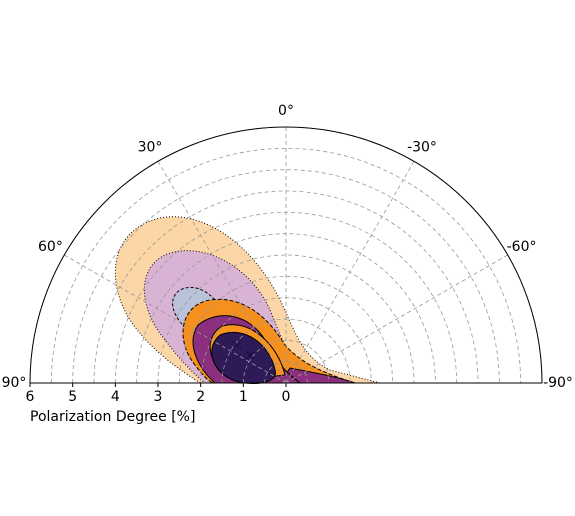 The height and width of the screenshot is (516, 575). I want to click on theta-tick-label: 30°, so click(150, 147).